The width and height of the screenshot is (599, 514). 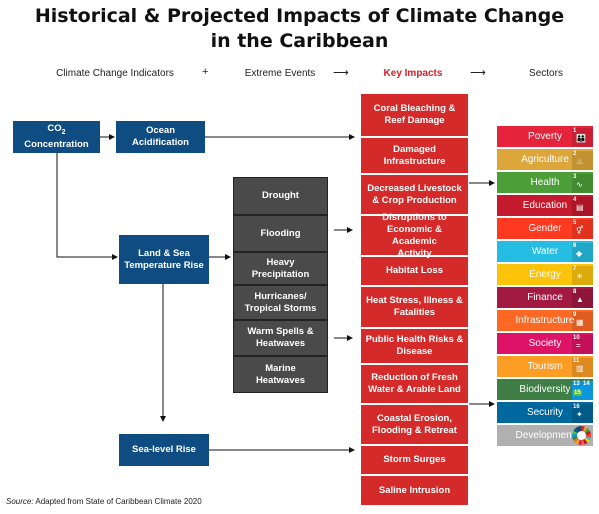 What do you see at coordinates (582, 321) in the screenshot?
I see `cubes-icon: 9 ▦` at bounding box center [582, 321].